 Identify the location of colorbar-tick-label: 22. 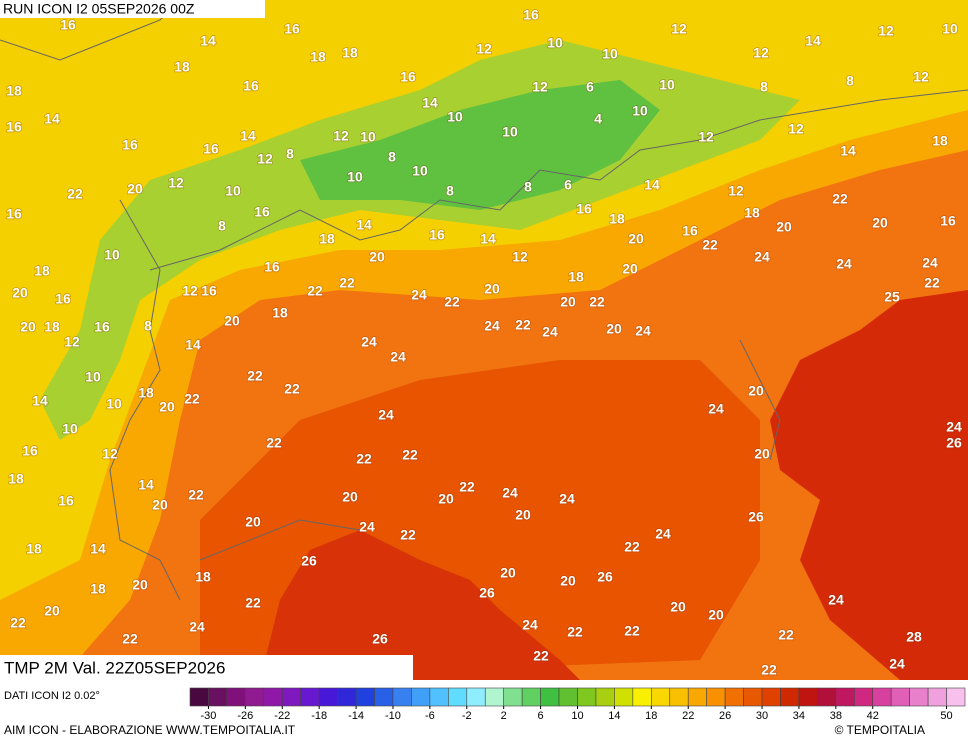
(688, 716).